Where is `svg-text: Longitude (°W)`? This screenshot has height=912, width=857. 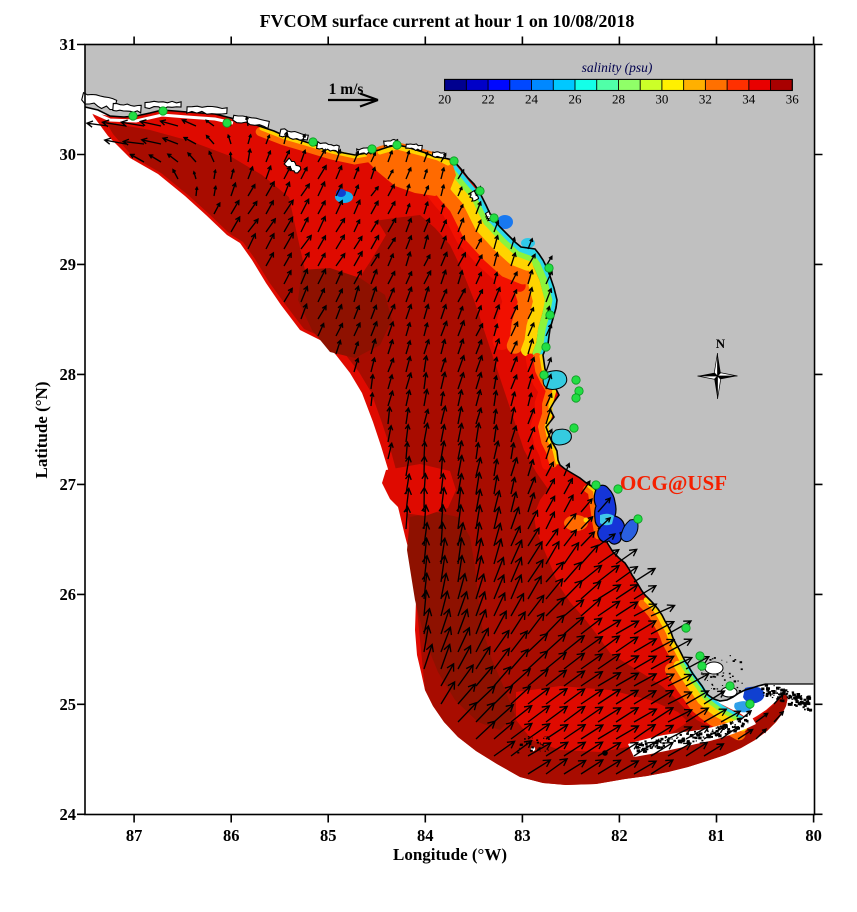 svg-text: Longitude (°W) is located at coordinates (450, 854).